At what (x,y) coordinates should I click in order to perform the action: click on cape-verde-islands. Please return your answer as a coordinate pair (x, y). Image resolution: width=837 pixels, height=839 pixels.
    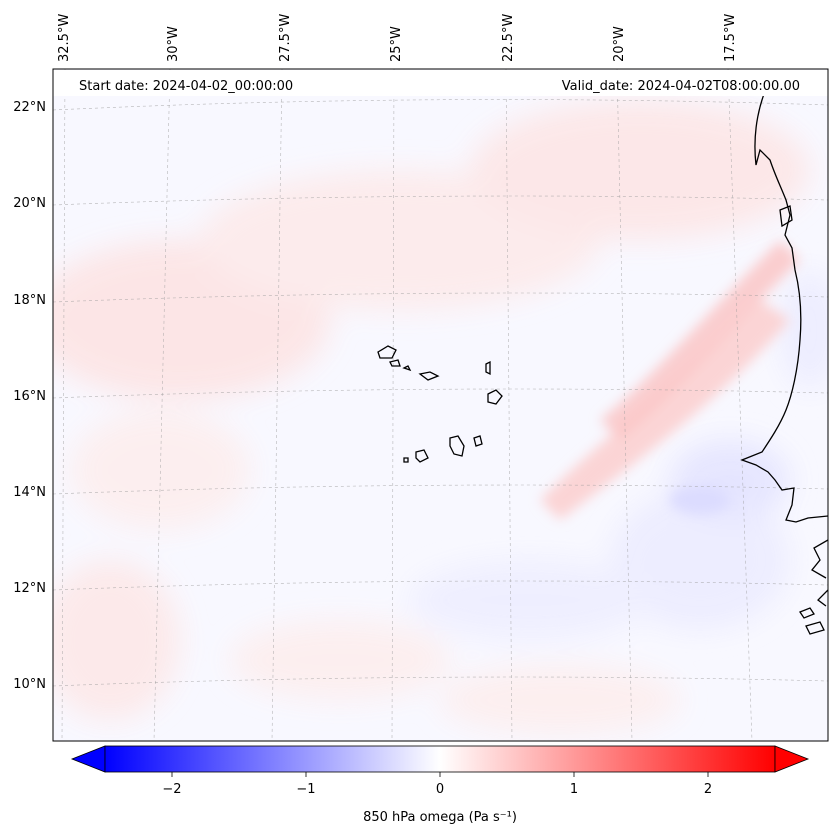
    Looking at the image, I should click on (440, 404).